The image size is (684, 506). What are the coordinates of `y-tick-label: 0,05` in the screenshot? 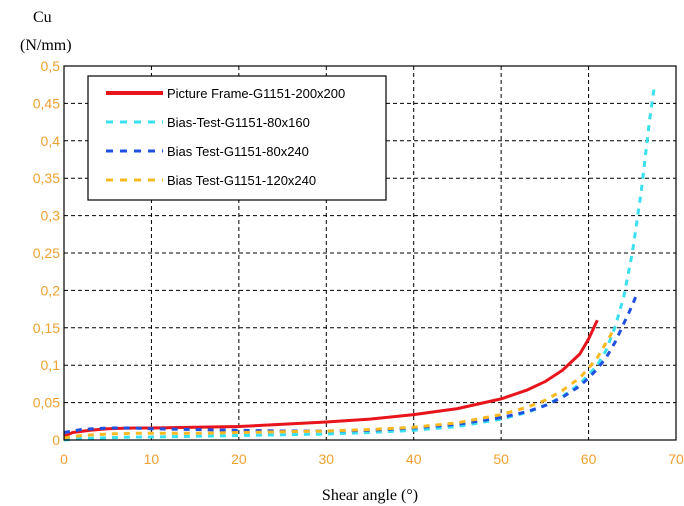 It's located at (46, 403).